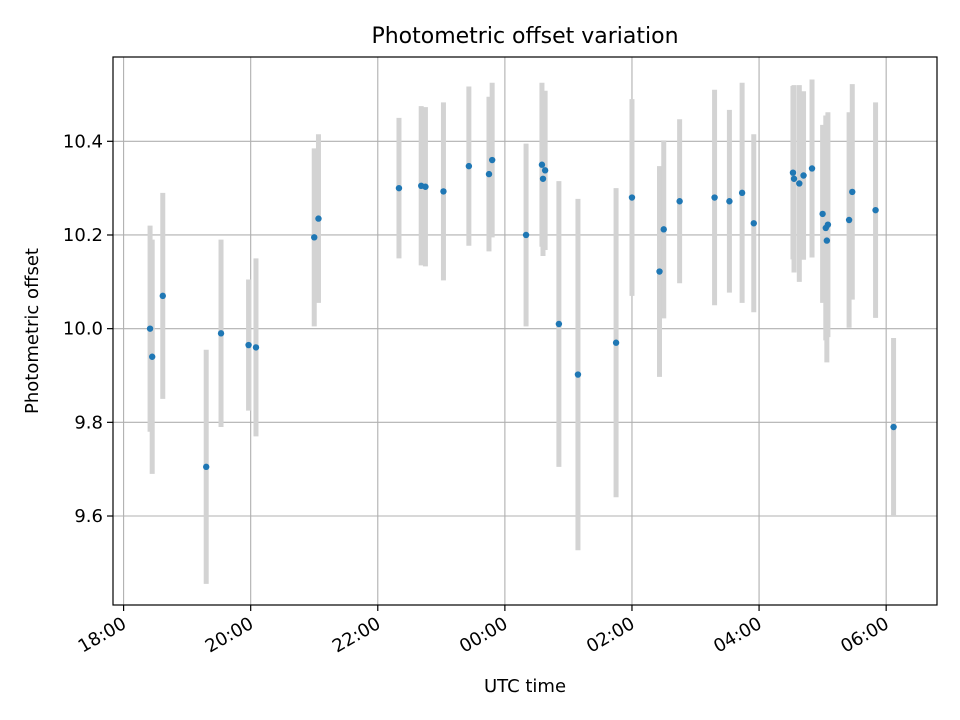 This screenshot has width=960, height=720. Describe the element at coordinates (83, 141) in the screenshot. I see `y-tick-label: 10.4` at that location.